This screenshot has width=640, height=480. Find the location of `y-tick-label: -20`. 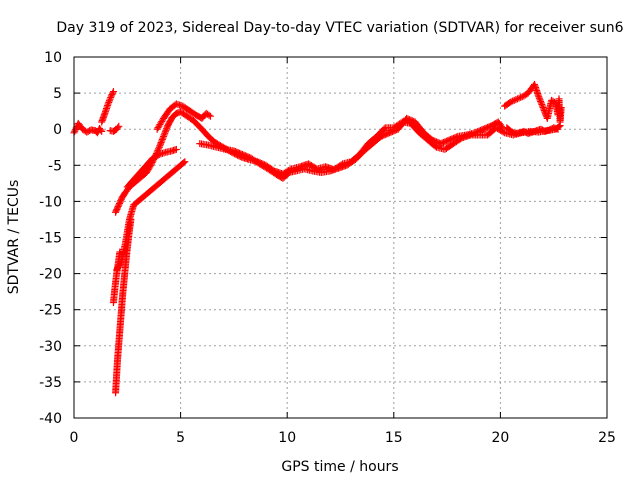

y-tick-label: -20 is located at coordinates (50, 275).